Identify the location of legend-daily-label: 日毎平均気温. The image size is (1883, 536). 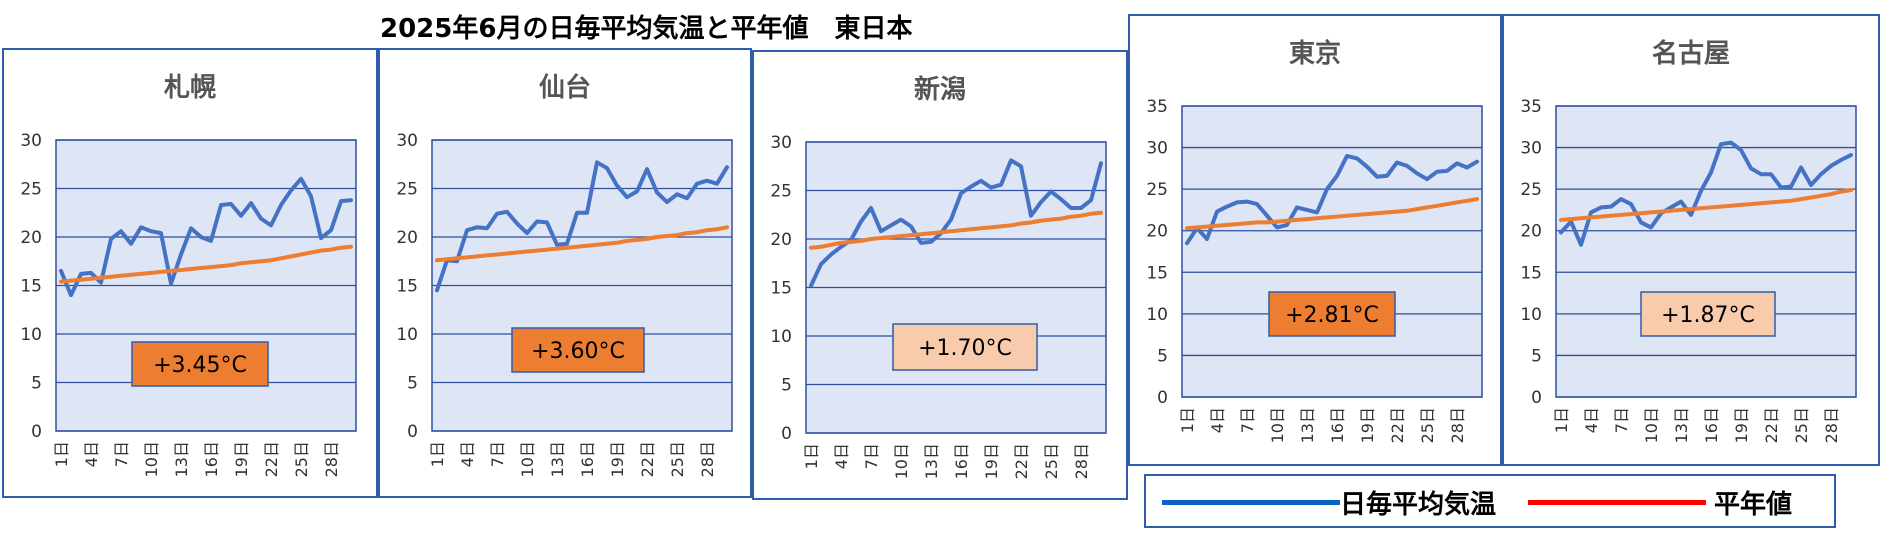
(1418, 505).